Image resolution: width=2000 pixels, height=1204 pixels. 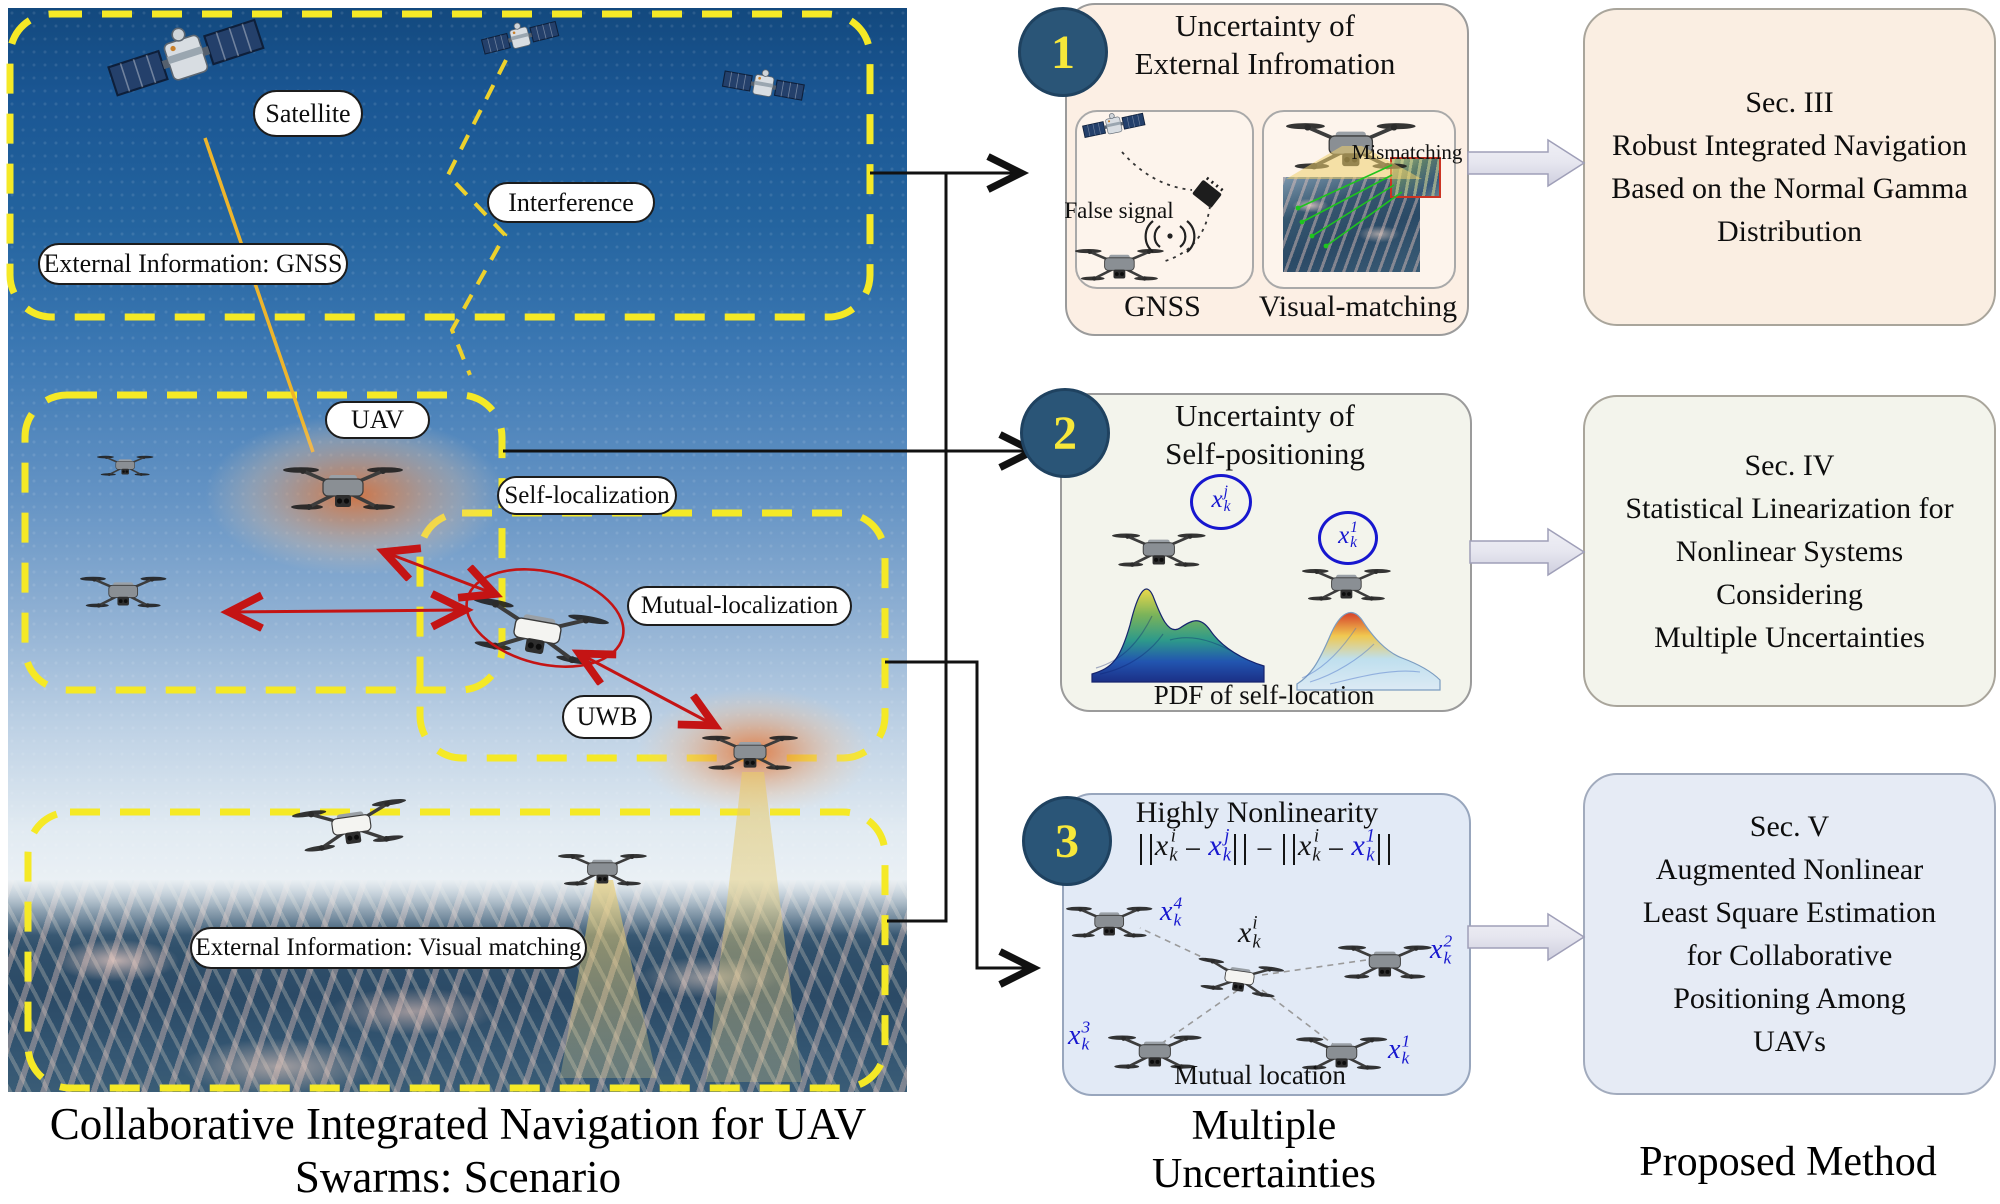 I want to click on step-3-badge: 3, so click(x=1067, y=841).